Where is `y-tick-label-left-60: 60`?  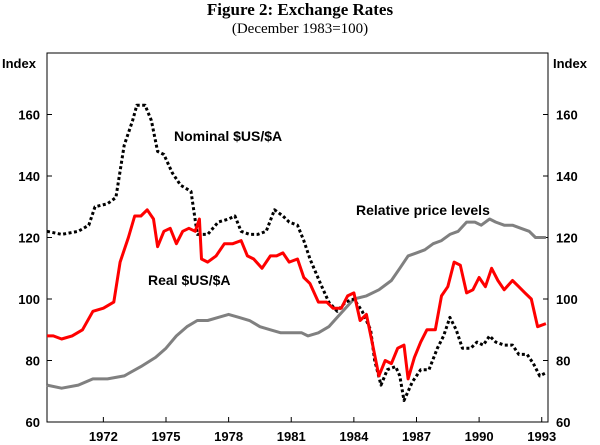 y-tick-label-left-60: 60 is located at coordinates (33, 422).